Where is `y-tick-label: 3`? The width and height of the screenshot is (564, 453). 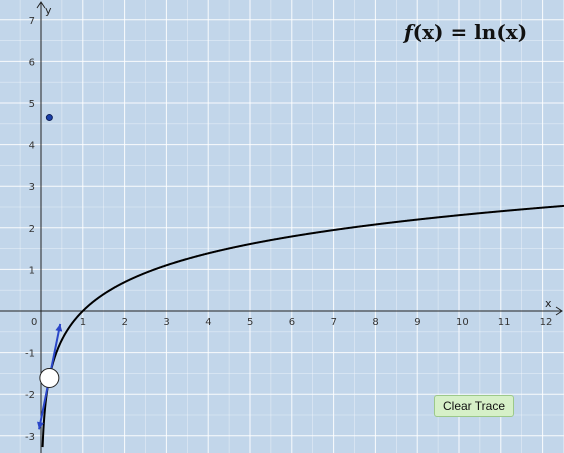 y-tick-label: 3 is located at coordinates (32, 187).